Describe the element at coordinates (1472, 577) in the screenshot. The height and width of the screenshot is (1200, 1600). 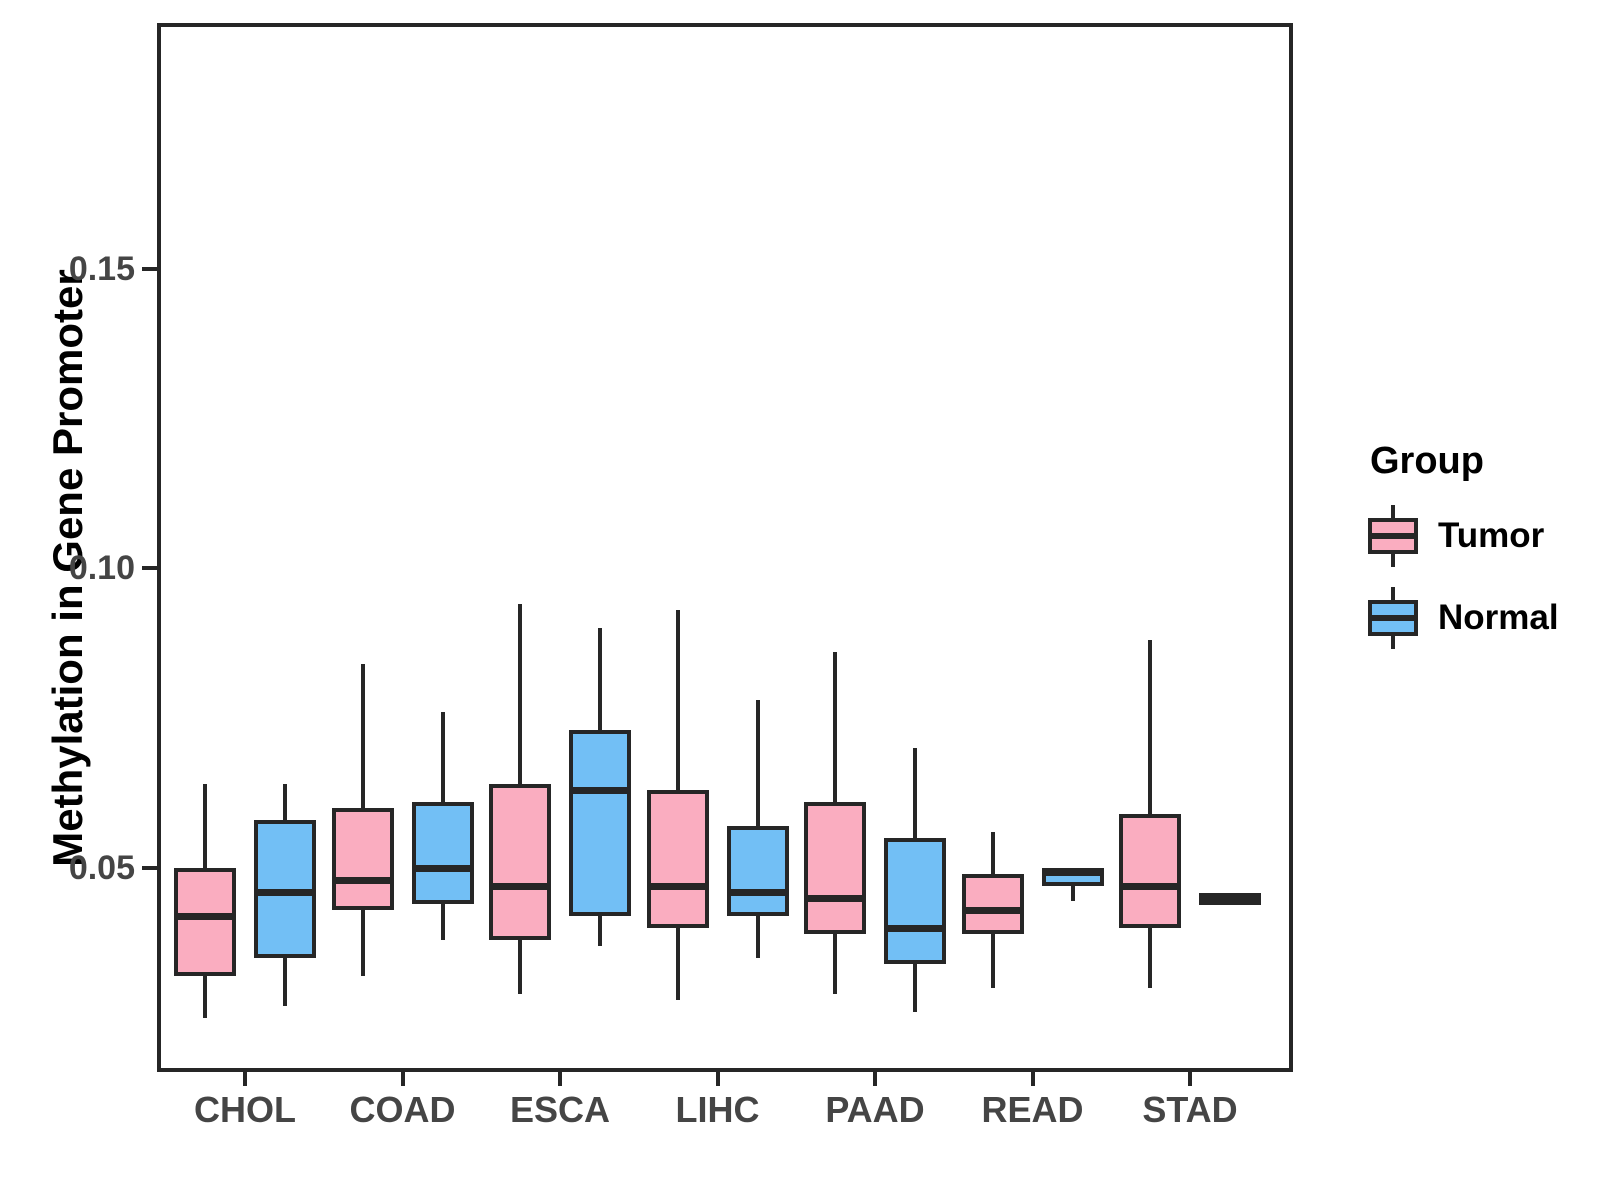
I see `legend-entries: Tumor Normal` at that location.